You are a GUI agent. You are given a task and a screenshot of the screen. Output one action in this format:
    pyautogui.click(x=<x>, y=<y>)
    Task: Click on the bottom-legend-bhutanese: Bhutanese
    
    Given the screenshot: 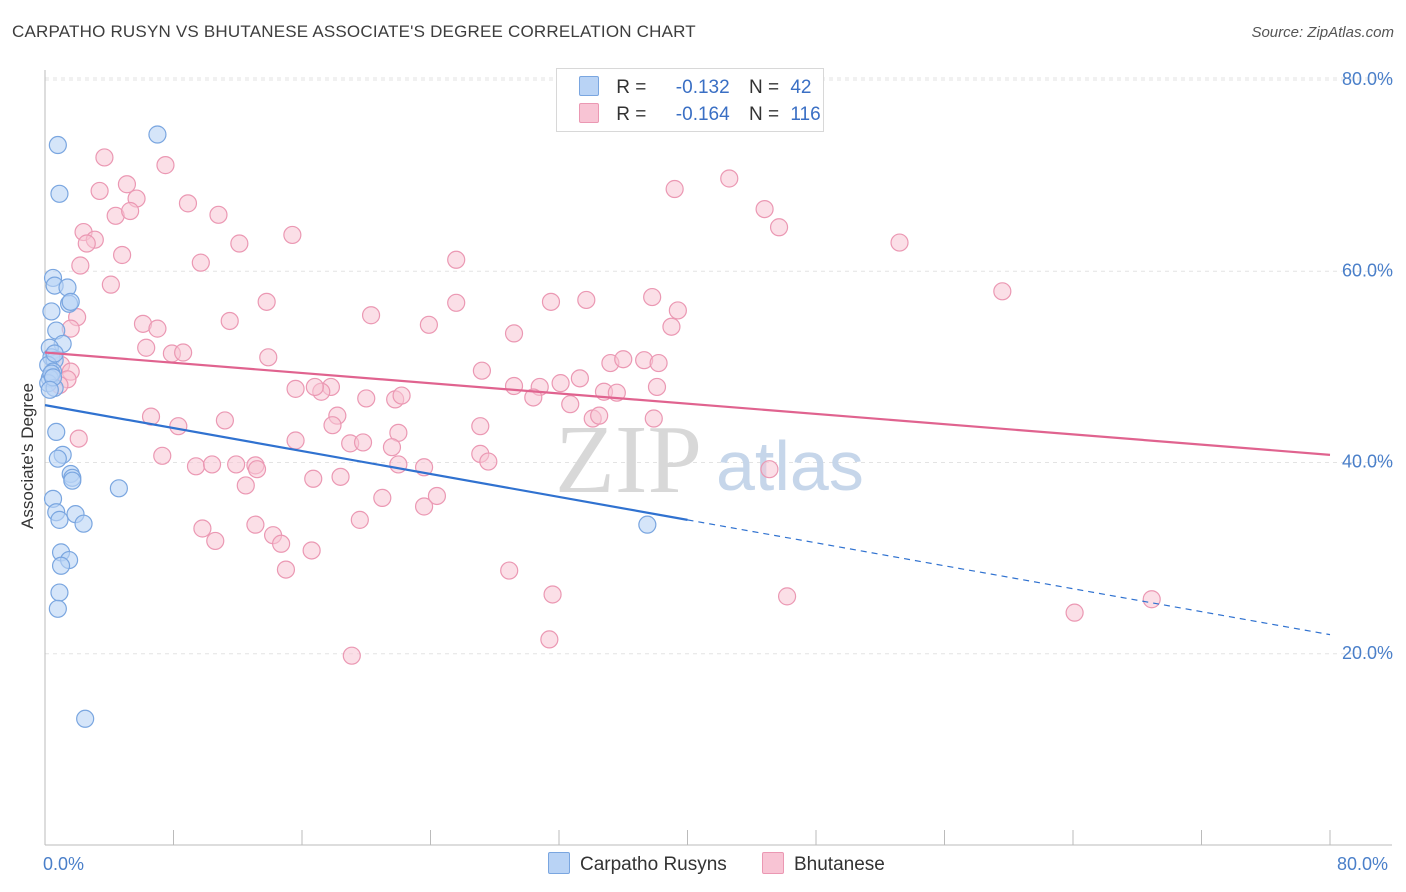 What is the action you would take?
    pyautogui.click(x=823, y=864)
    